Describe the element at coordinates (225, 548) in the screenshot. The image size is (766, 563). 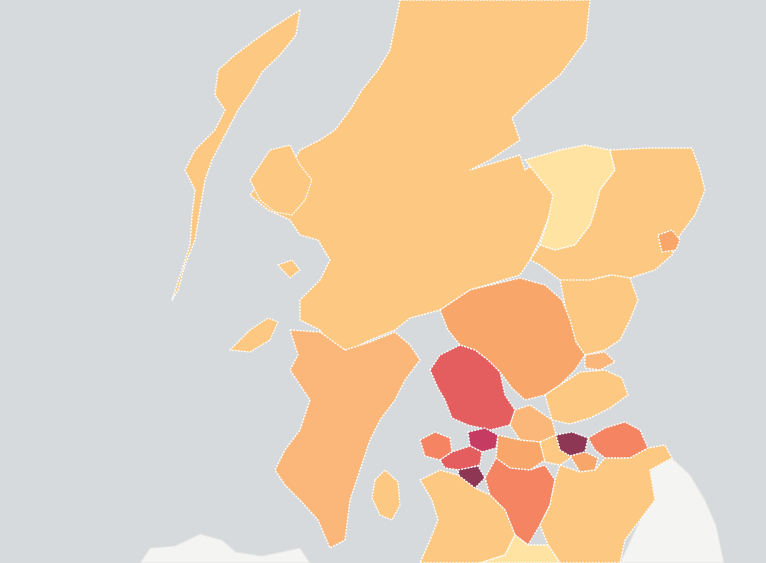
I see `northern-ireland-landmass` at that location.